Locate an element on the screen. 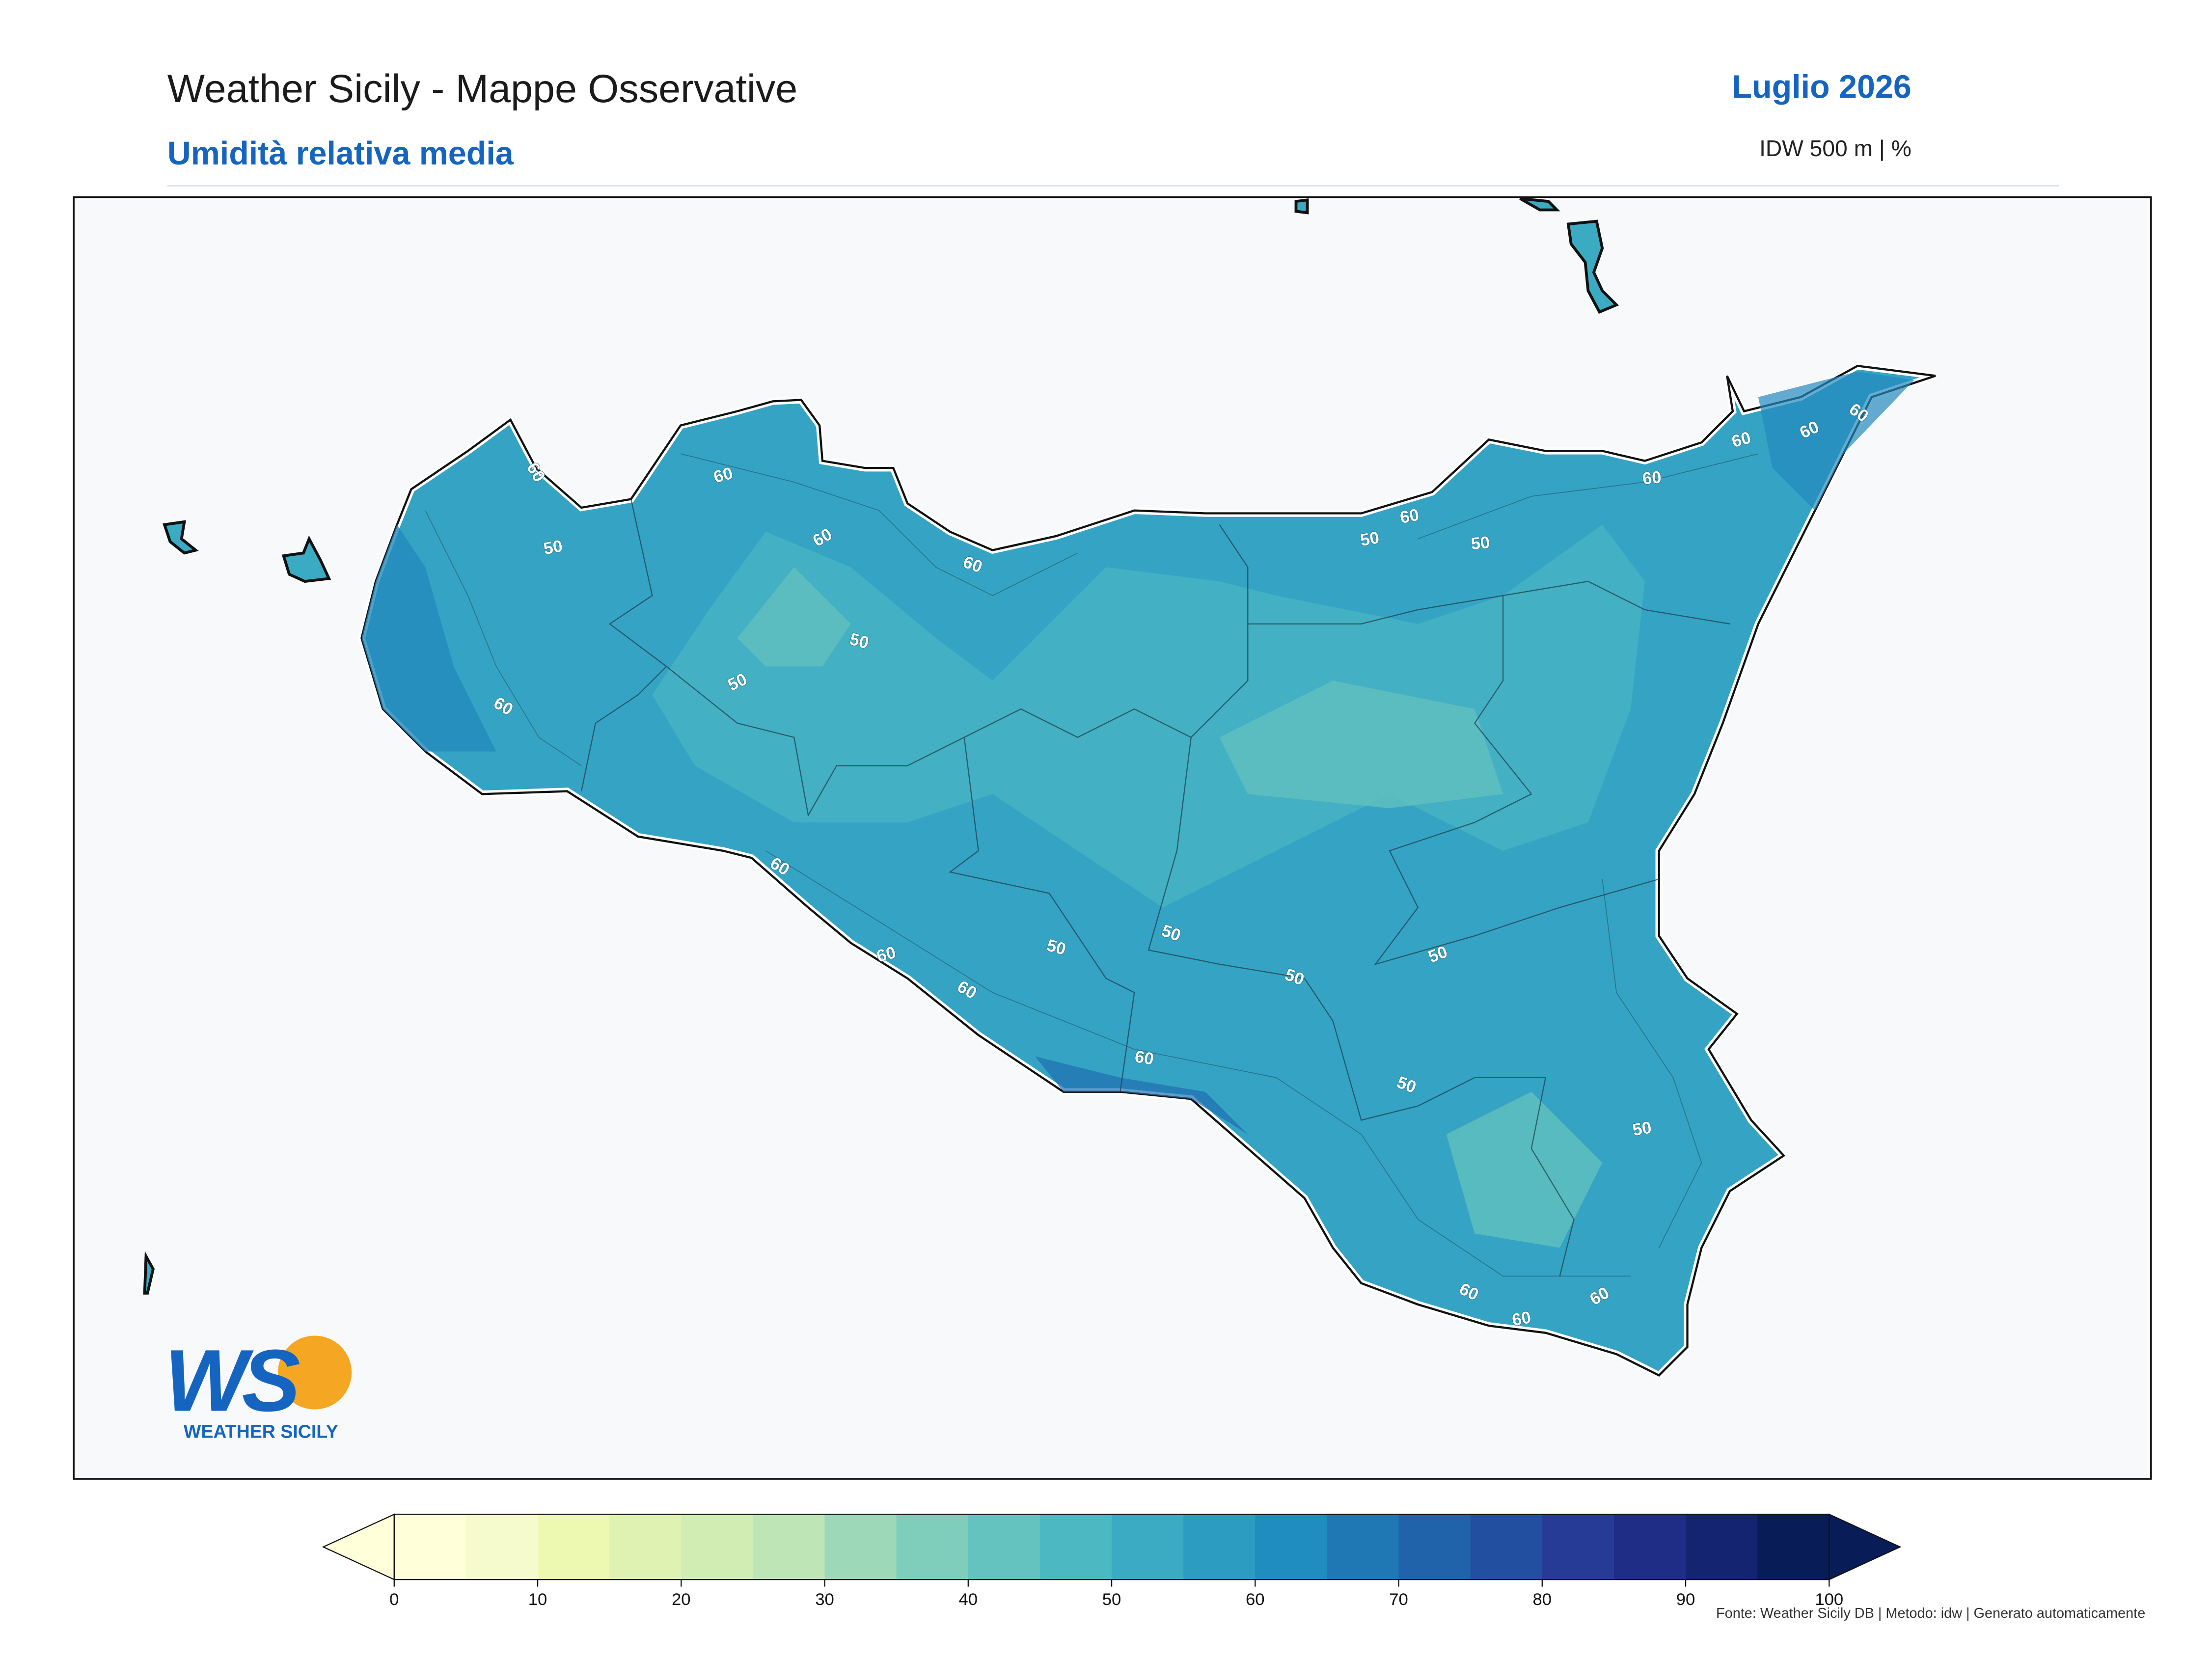 The image size is (2212, 1659). logo-sun is located at coordinates (315, 1372).